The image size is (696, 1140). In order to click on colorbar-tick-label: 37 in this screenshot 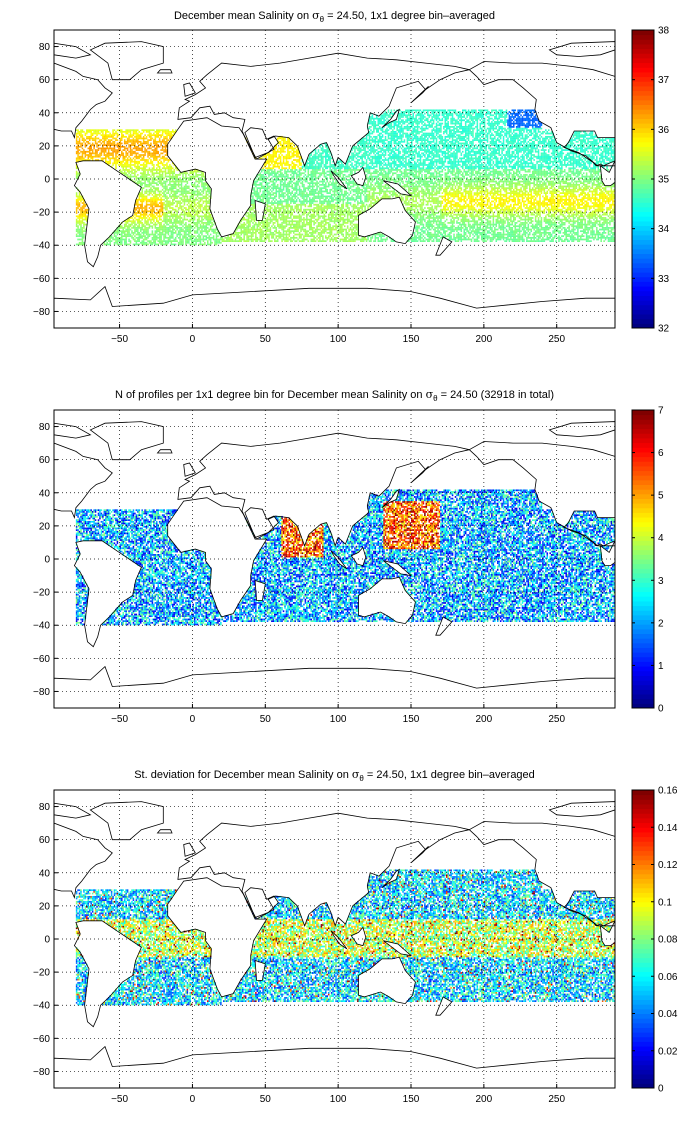, I will do `click(664, 80)`.